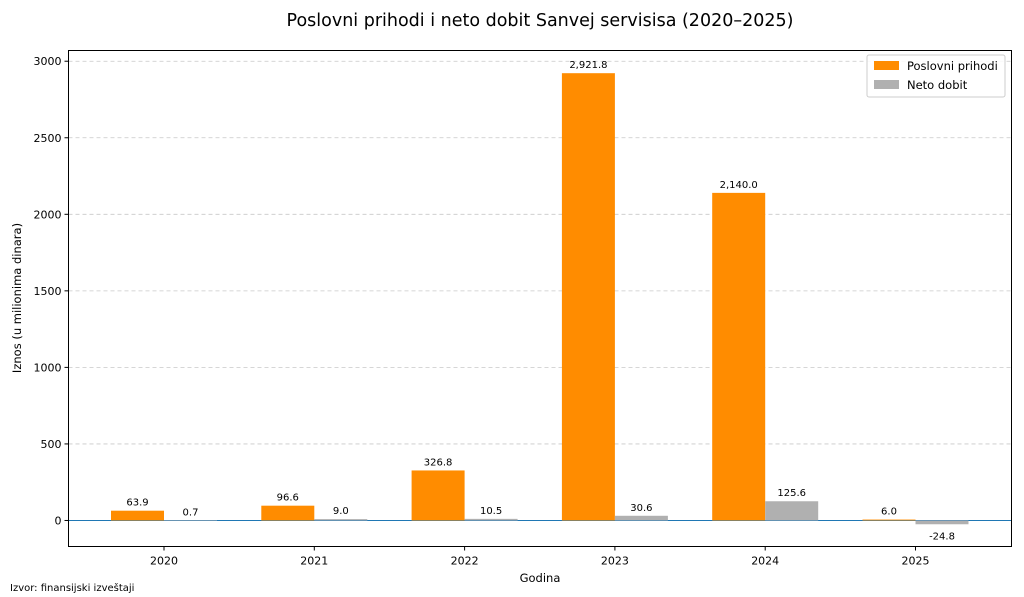  What do you see at coordinates (739, 356) in the screenshot?
I see `bar-poslovni-prihodi-2024` at bounding box center [739, 356].